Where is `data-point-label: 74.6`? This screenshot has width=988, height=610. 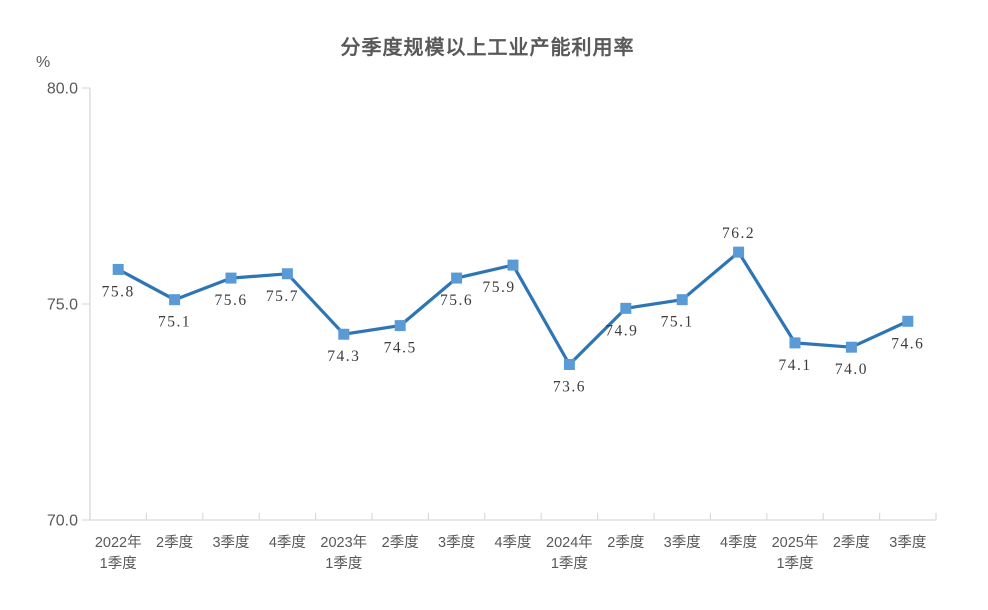
data-point-label: 74.6 is located at coordinates (907, 343).